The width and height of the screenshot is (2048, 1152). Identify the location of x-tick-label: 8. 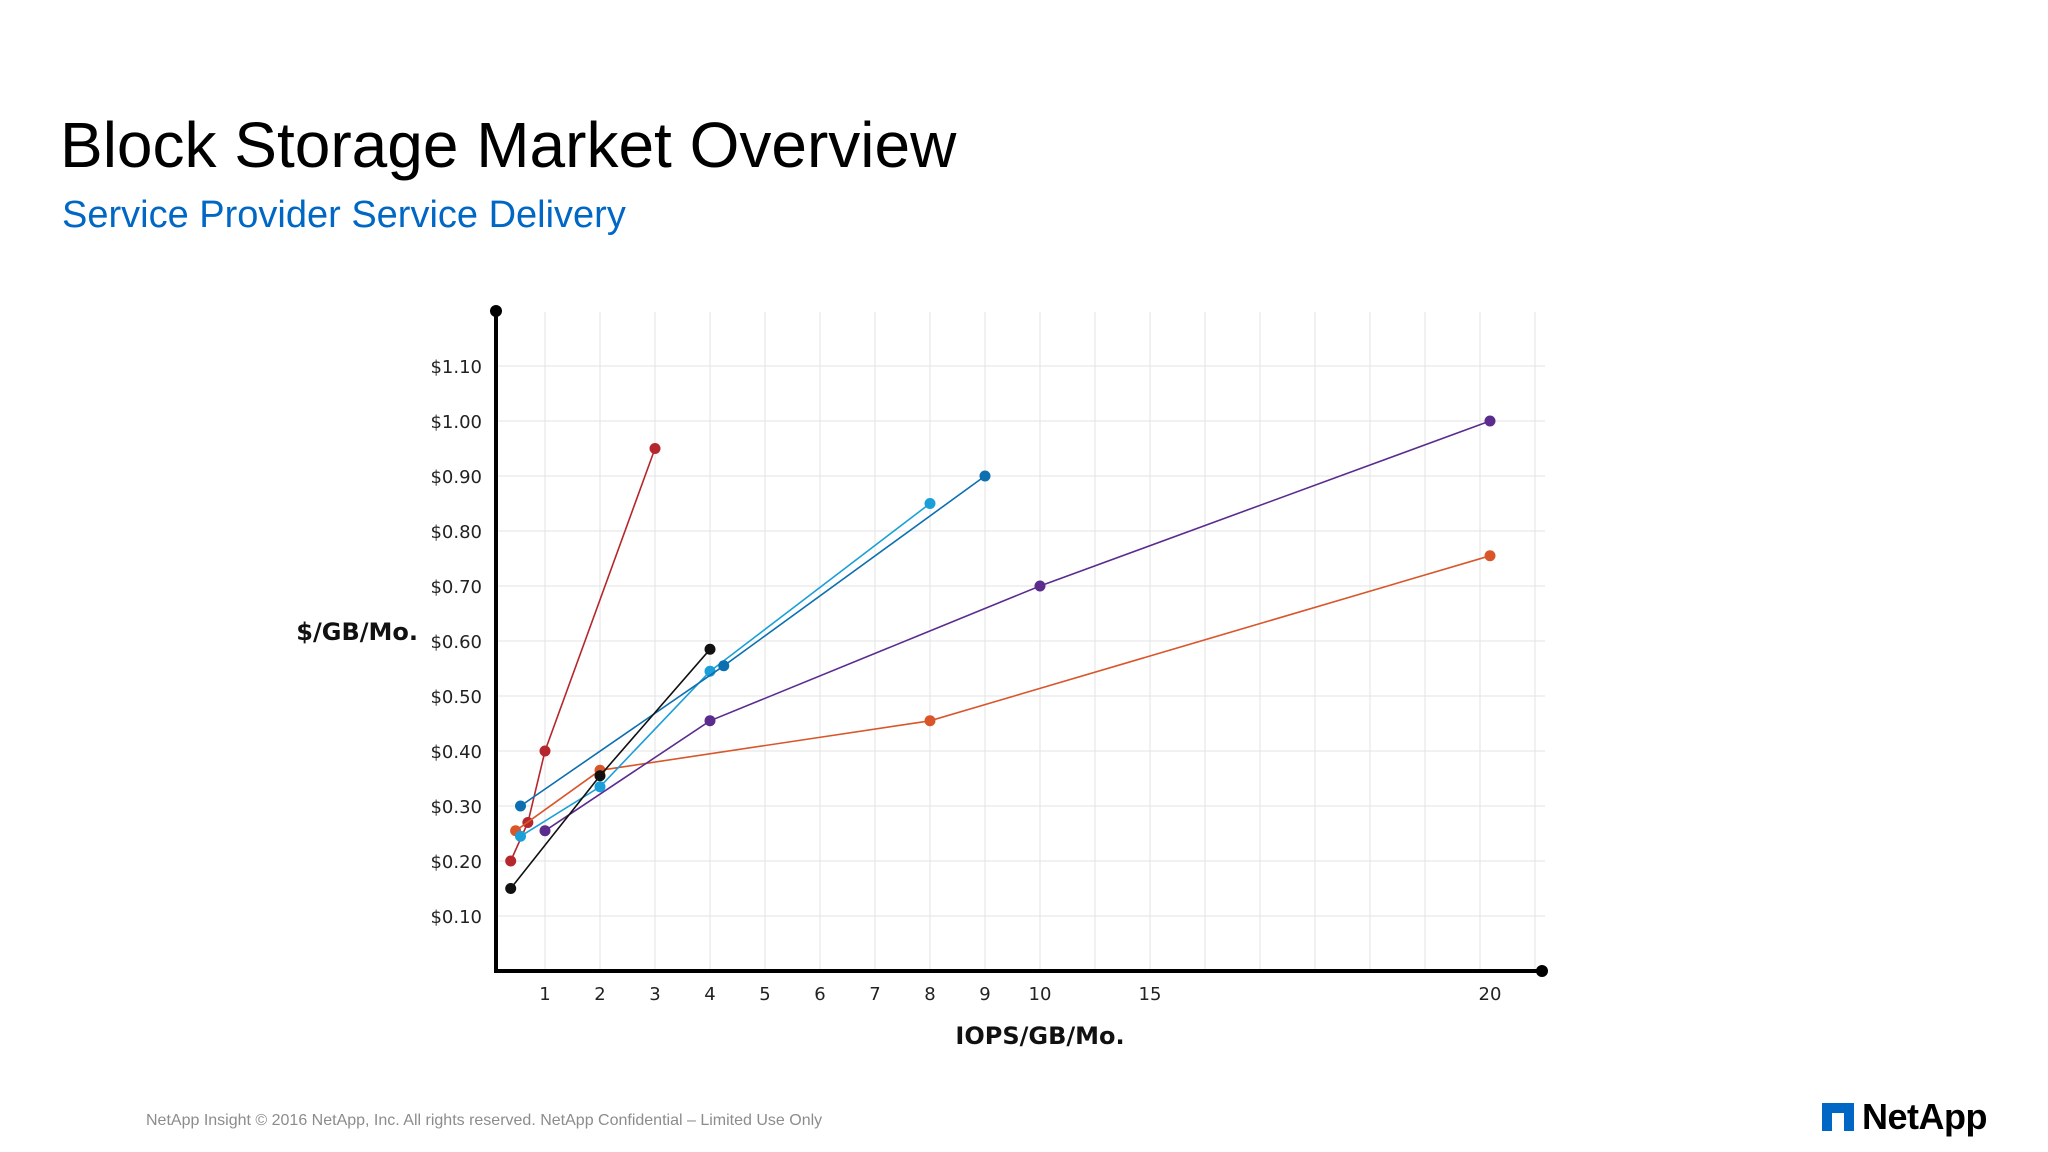
(929, 994).